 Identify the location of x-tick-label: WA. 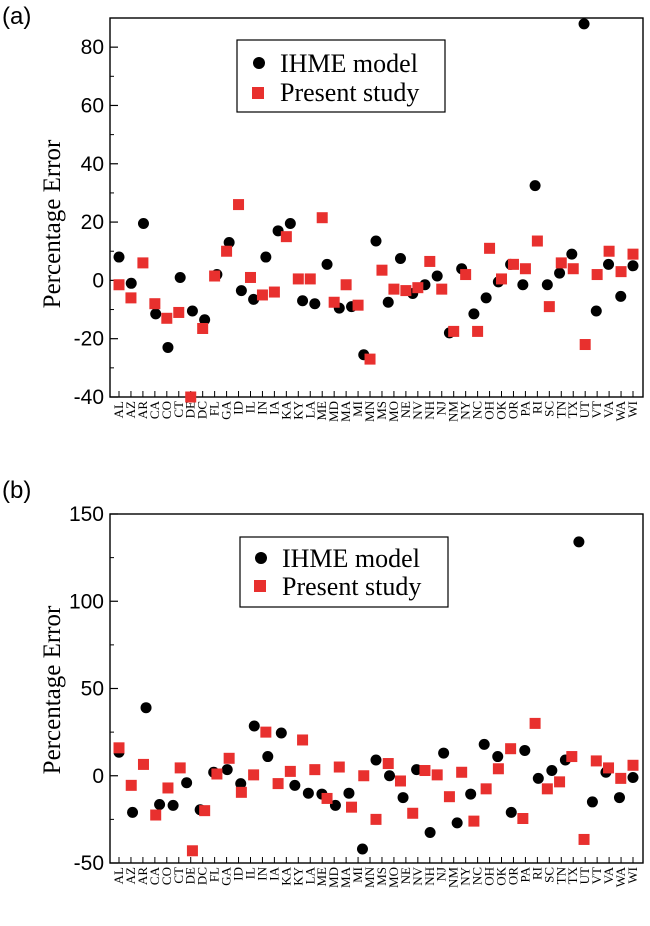
(620, 876).